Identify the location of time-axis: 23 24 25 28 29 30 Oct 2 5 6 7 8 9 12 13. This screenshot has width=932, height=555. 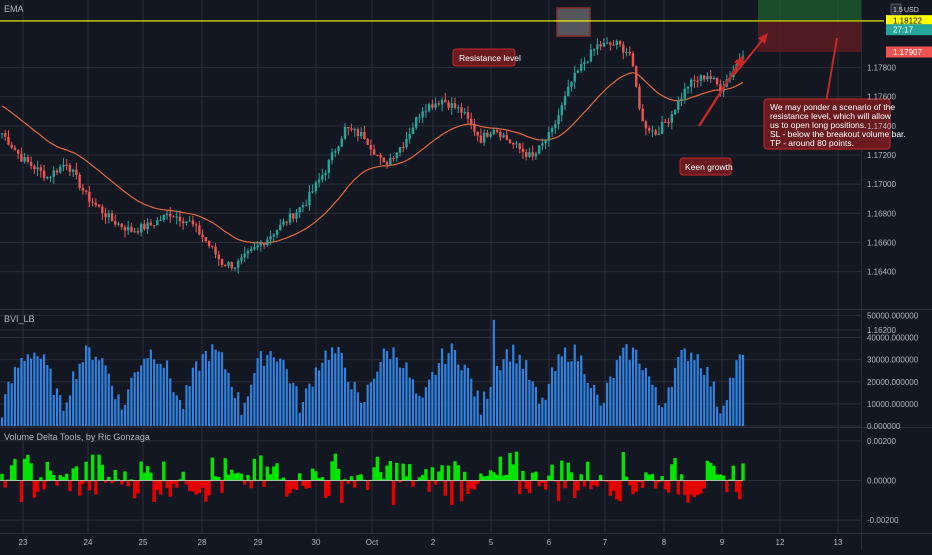
(431, 542).